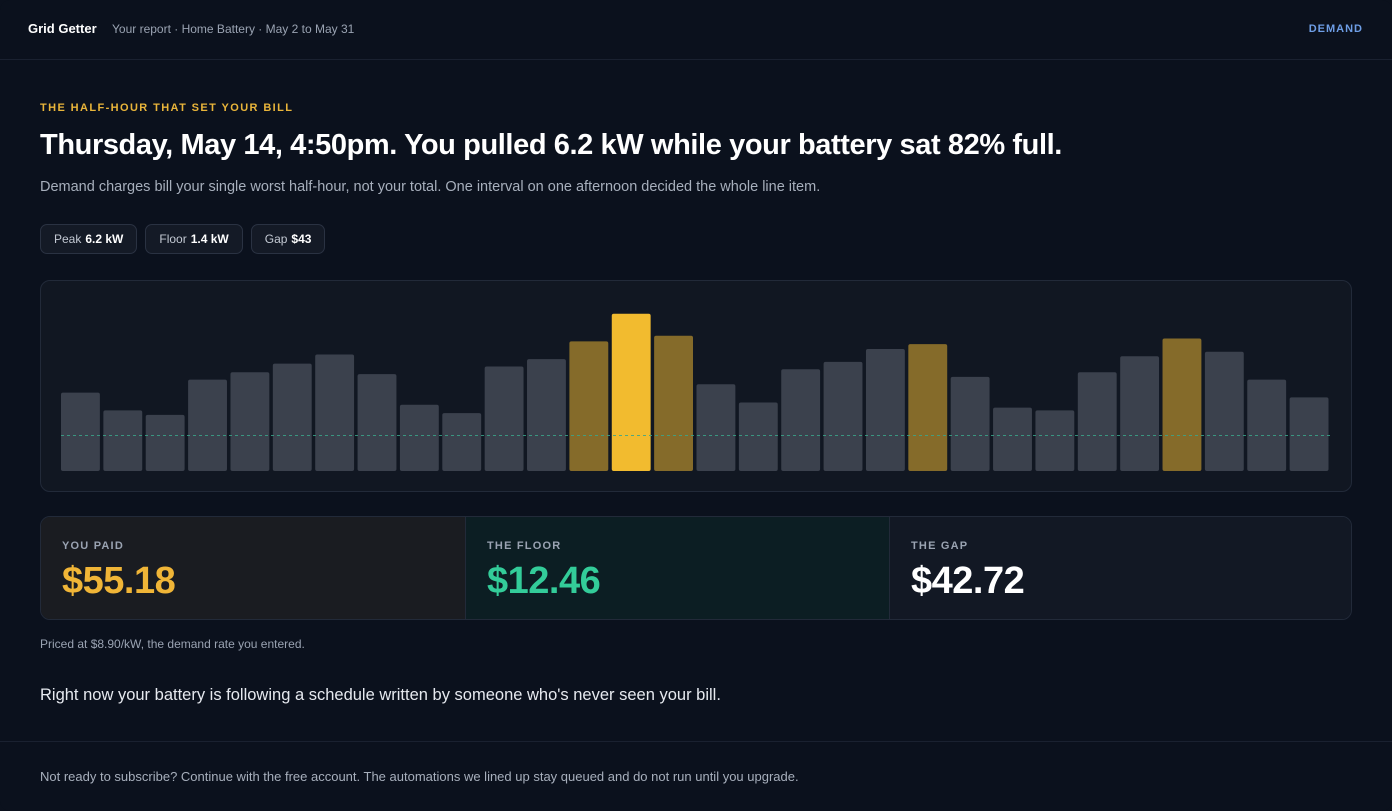 The height and width of the screenshot is (811, 1392). I want to click on you-paid-label: YOU PAID, so click(93, 546).